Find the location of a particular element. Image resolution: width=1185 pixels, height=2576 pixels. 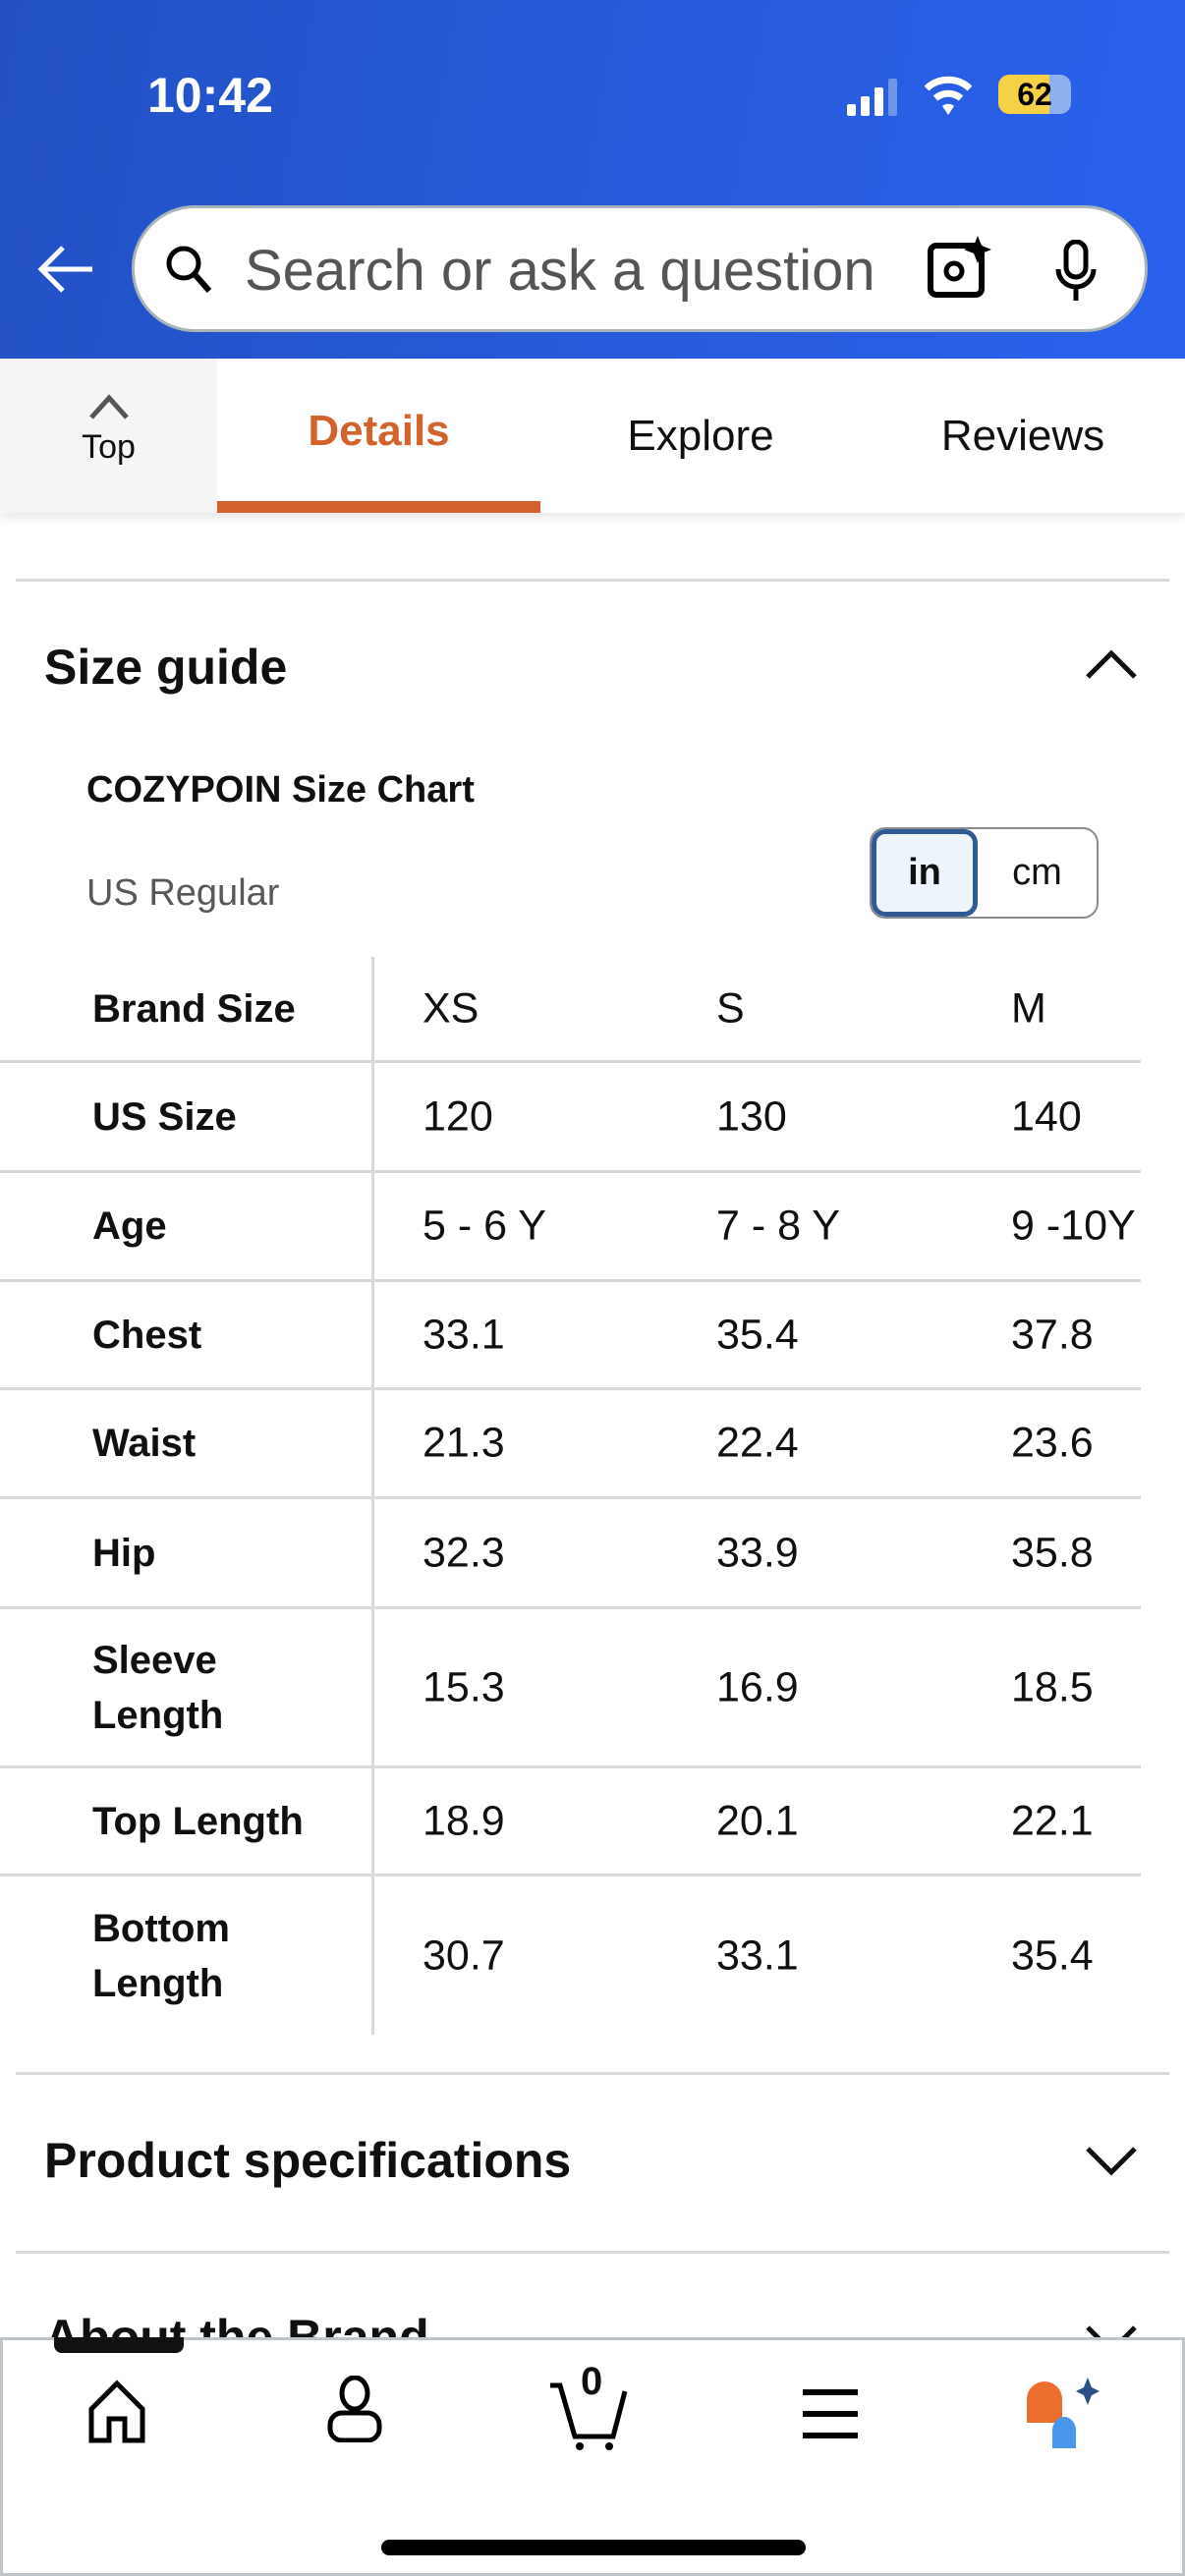

row-label: US Size is located at coordinates (165, 1116).